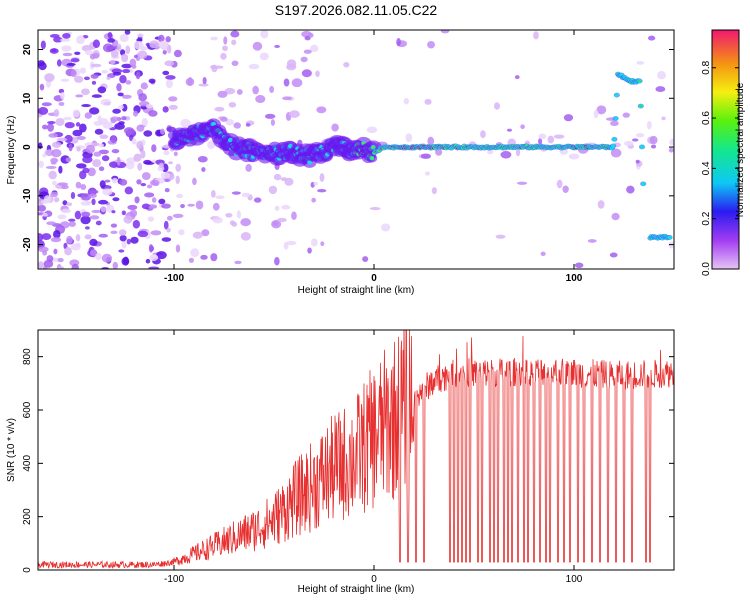 The height and width of the screenshot is (600, 750). What do you see at coordinates (27, 98) in the screenshot?
I see `spectrogram-y-tick-label: 10` at bounding box center [27, 98].